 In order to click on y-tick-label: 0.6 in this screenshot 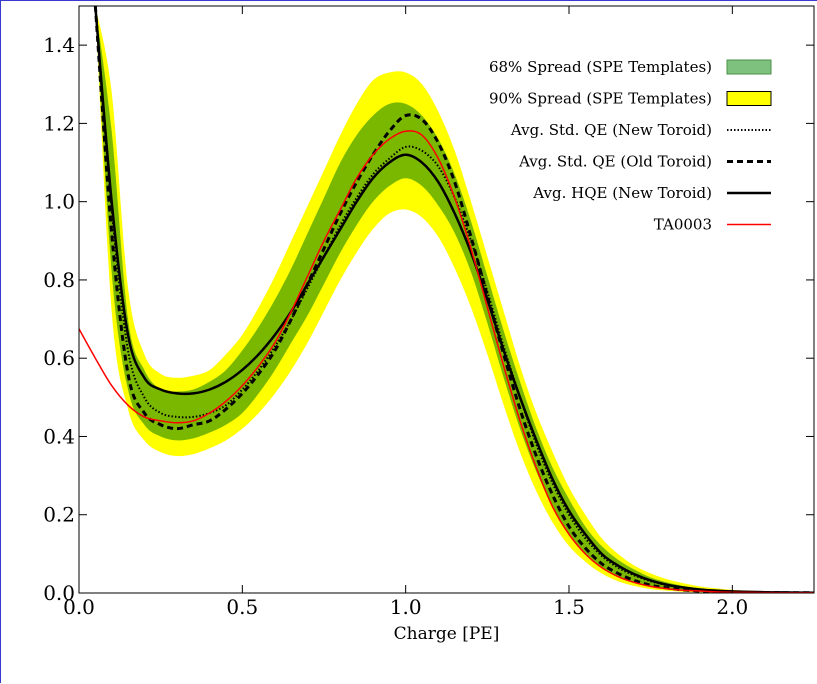, I will do `click(59, 358)`.